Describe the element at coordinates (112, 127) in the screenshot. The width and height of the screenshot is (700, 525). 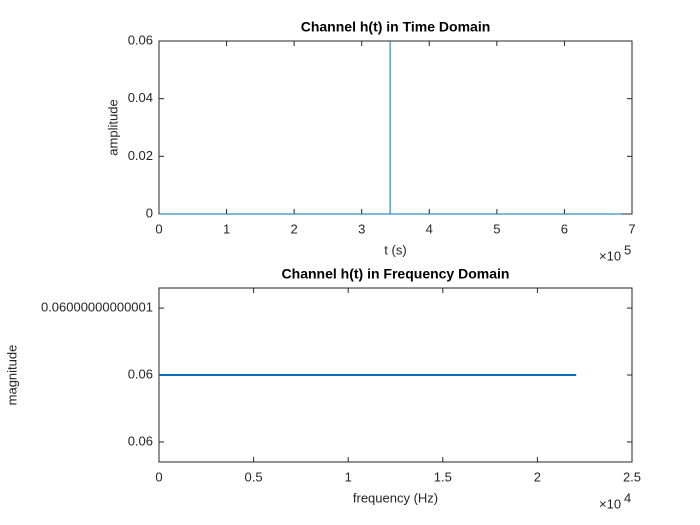
I see `y-axis-label: amplitude` at that location.